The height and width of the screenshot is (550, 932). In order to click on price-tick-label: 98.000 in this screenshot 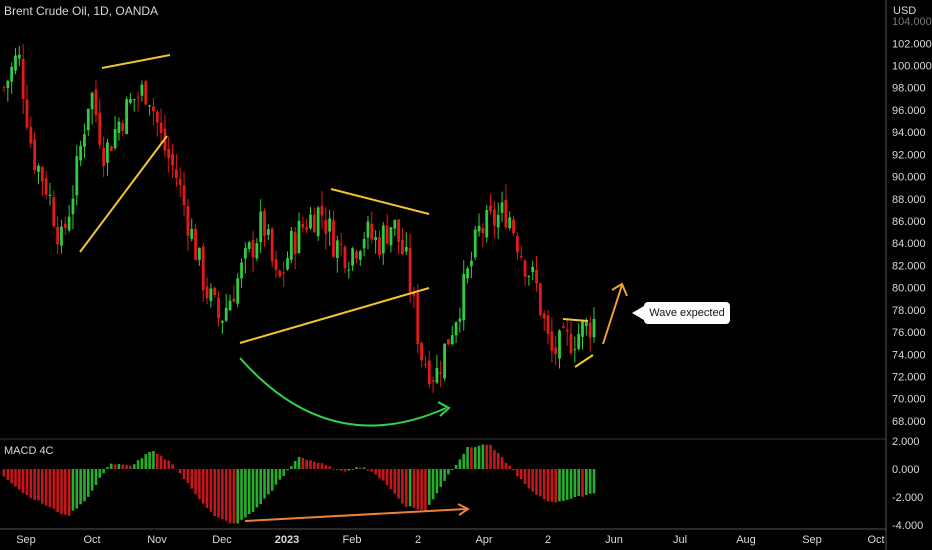, I will do `click(909, 89)`.